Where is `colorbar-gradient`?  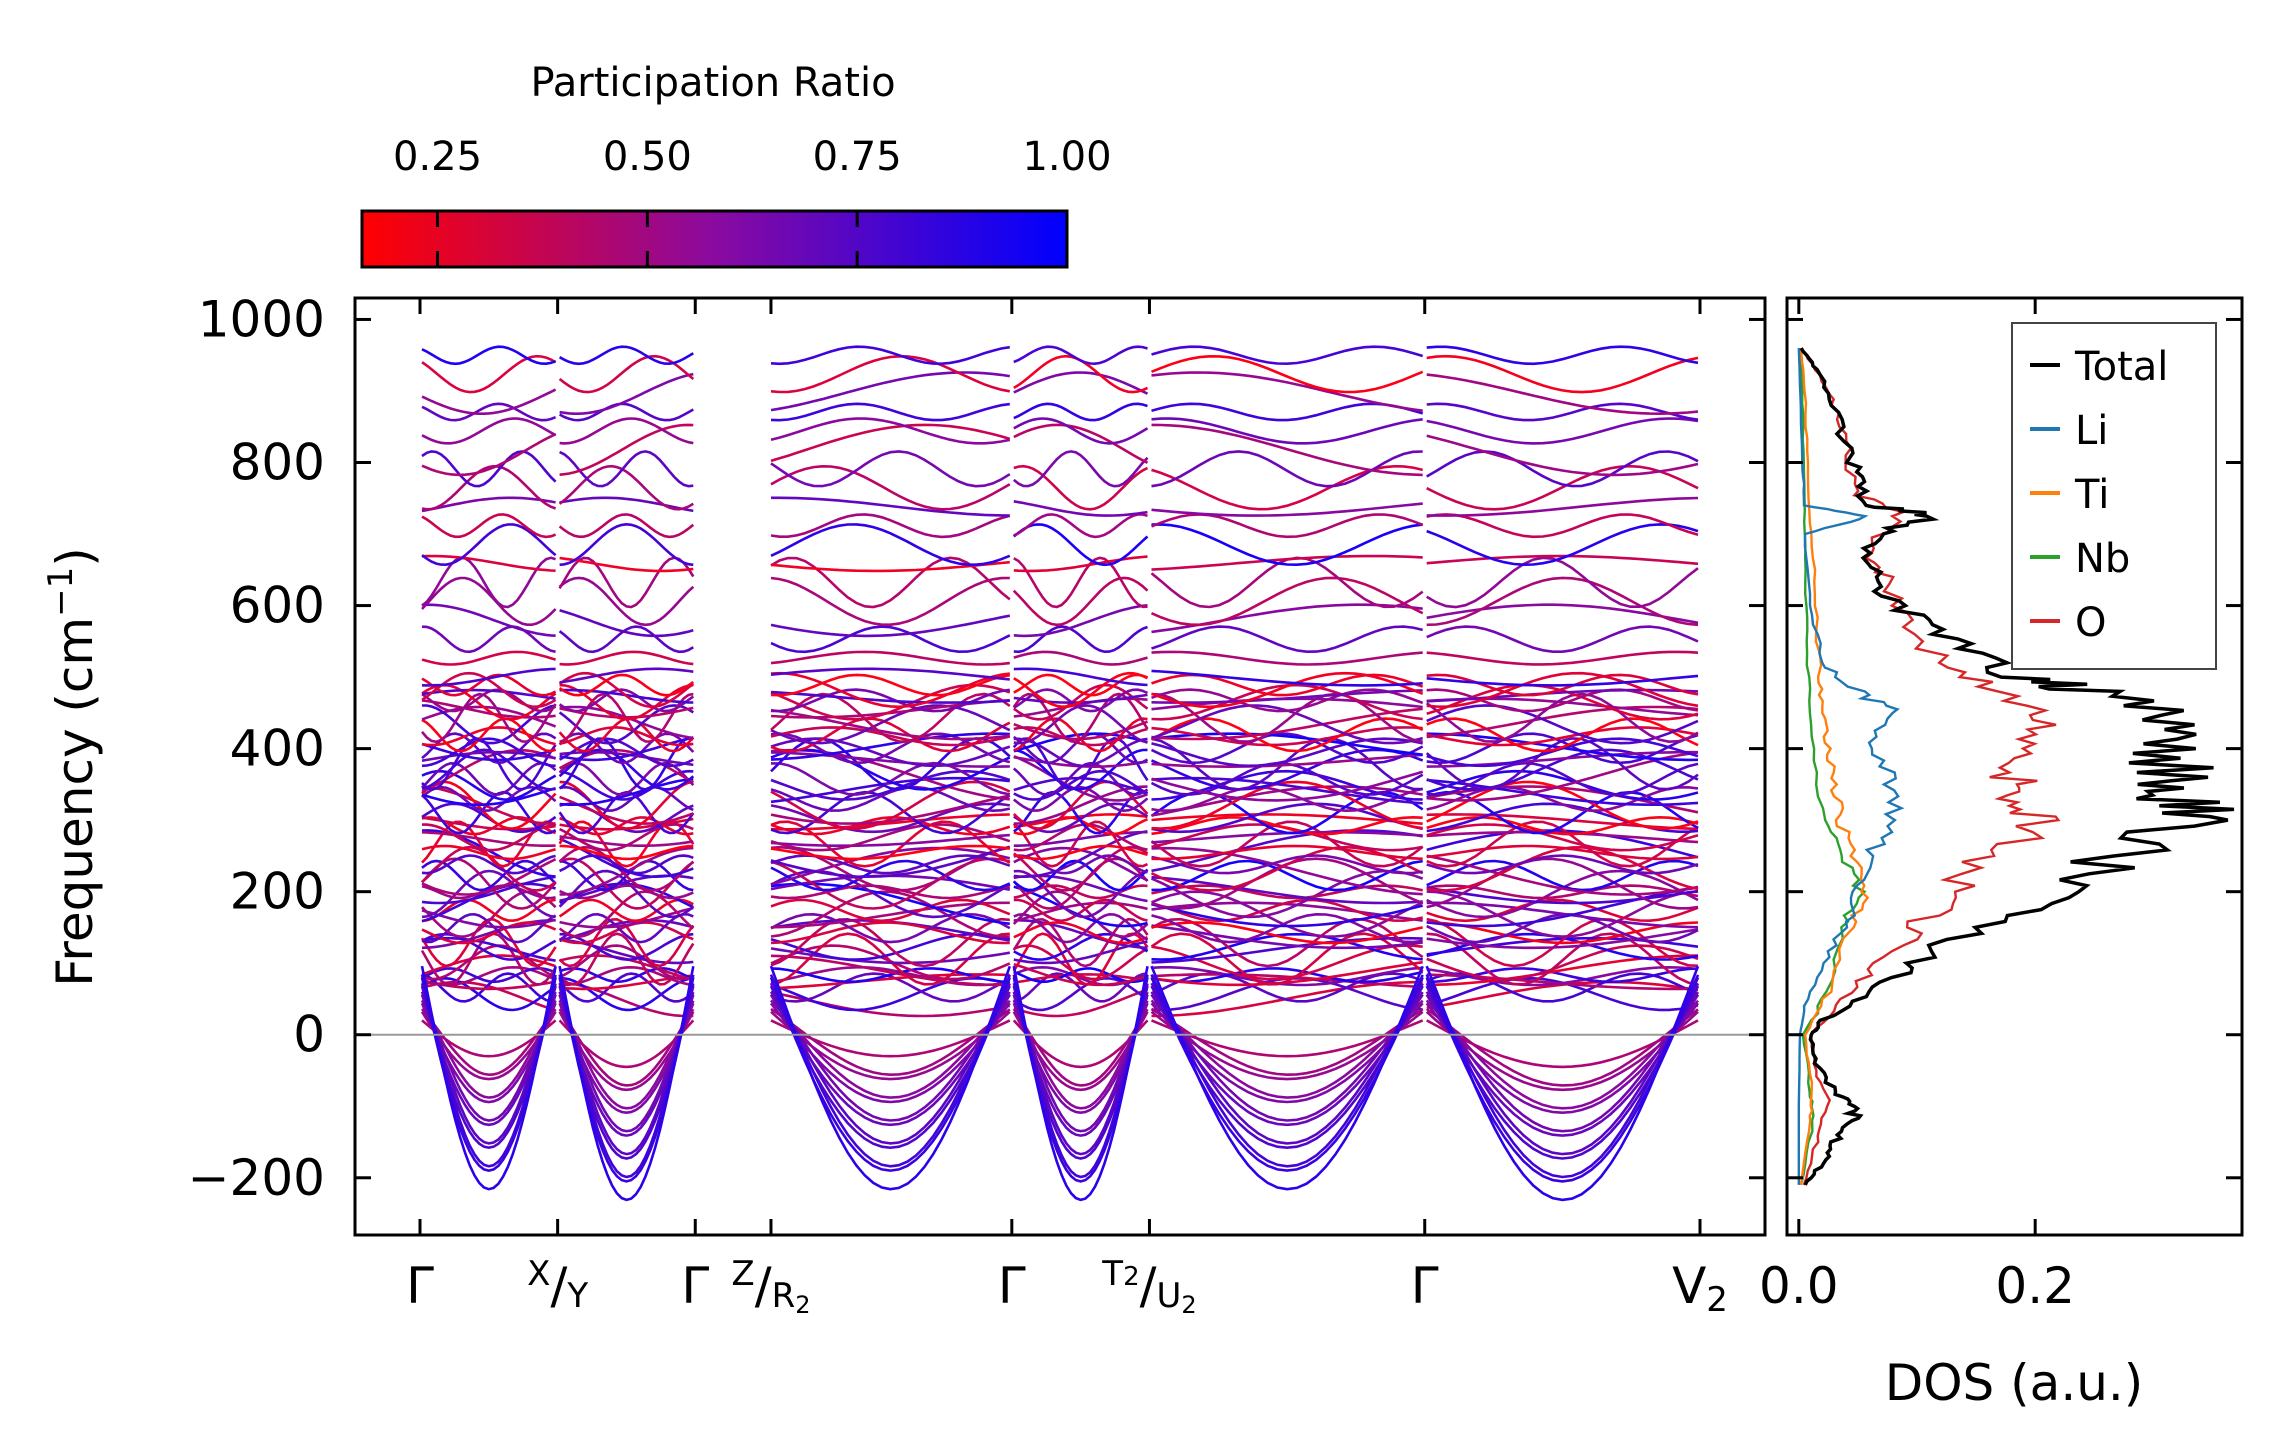
colorbar-gradient is located at coordinates (714, 239).